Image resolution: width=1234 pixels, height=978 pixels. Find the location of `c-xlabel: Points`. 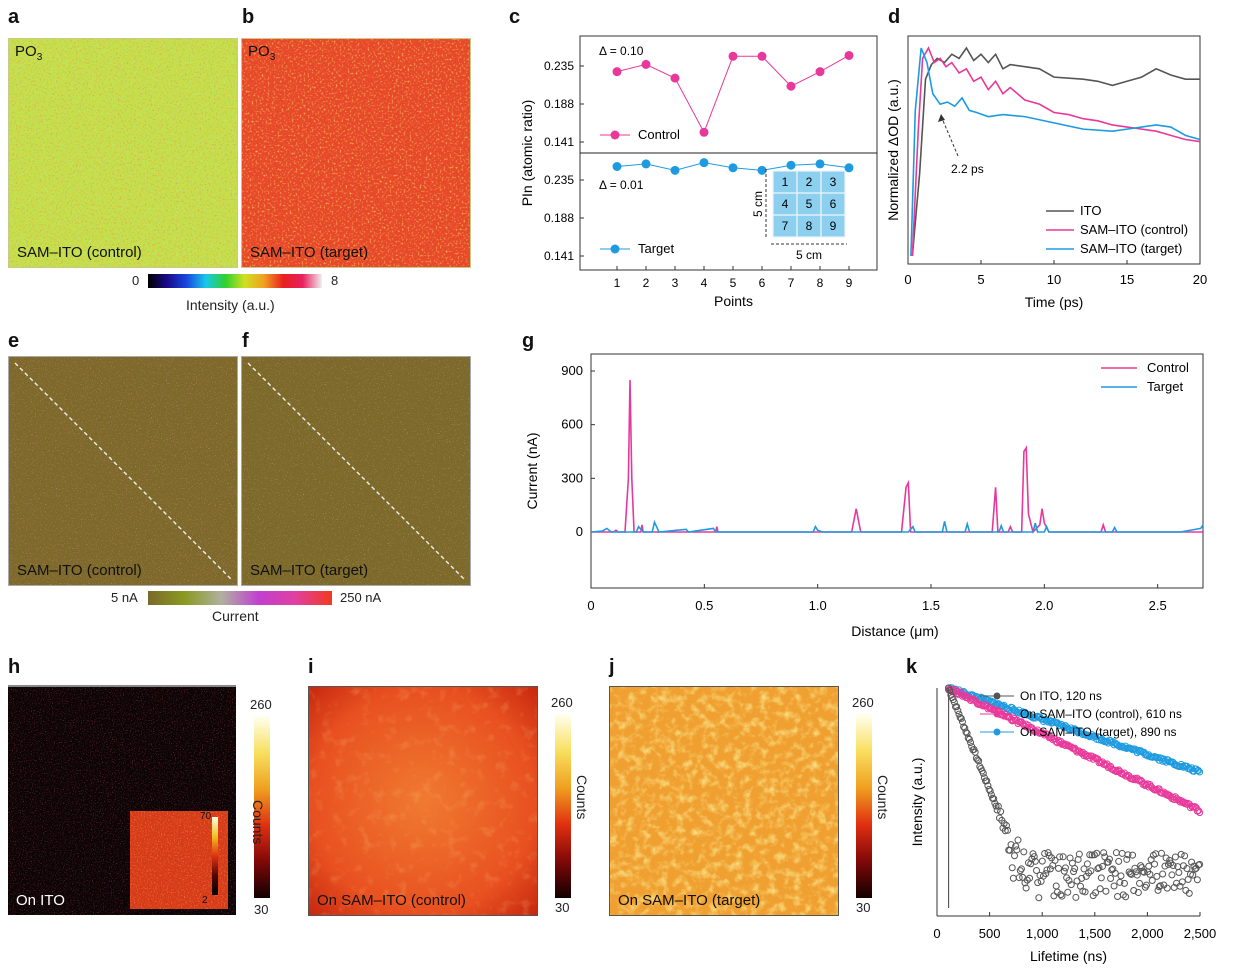

c-xlabel: Points is located at coordinates (733, 301).